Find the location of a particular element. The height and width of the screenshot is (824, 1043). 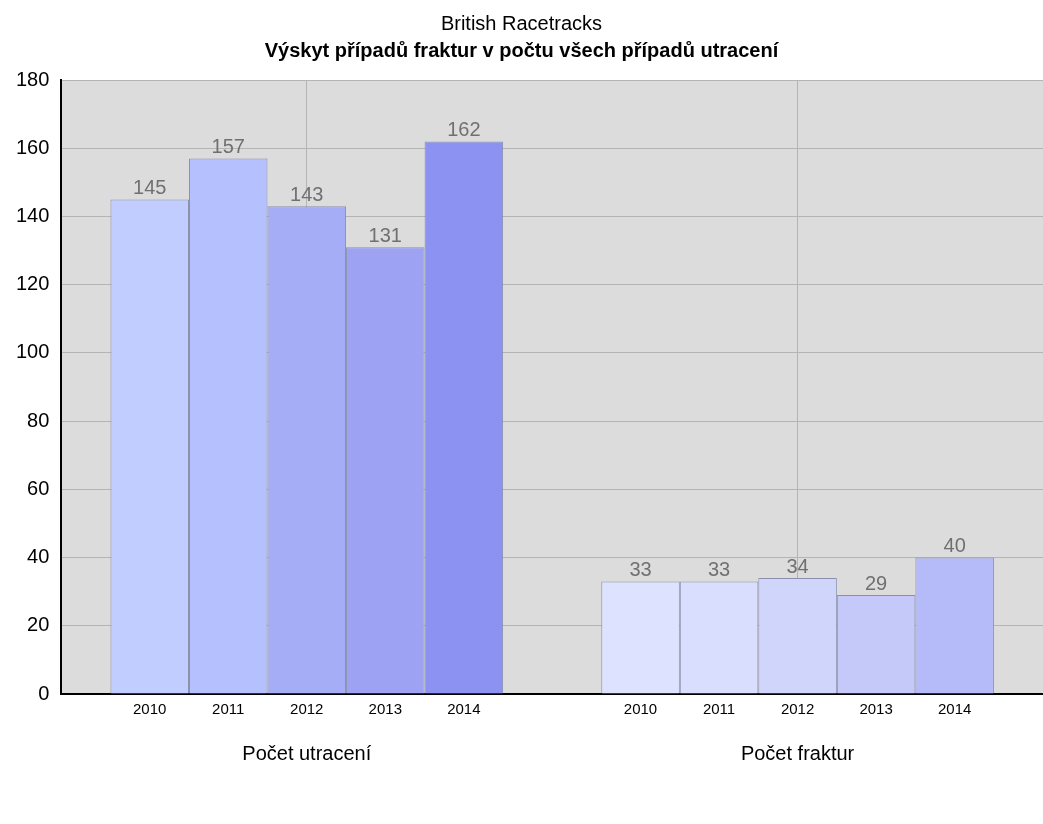

series-label: 2013 is located at coordinates (385, 708).